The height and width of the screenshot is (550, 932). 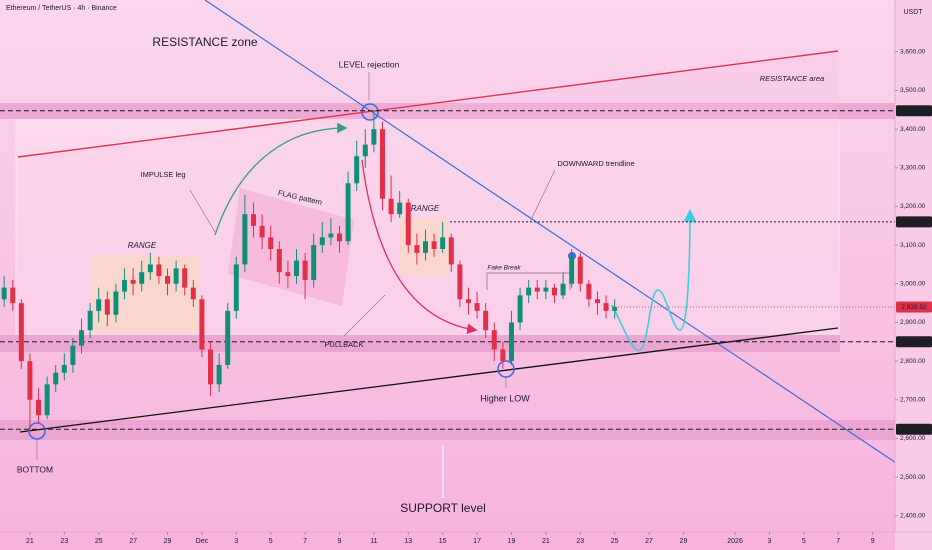 I want to click on support-band, so click(x=420, y=343).